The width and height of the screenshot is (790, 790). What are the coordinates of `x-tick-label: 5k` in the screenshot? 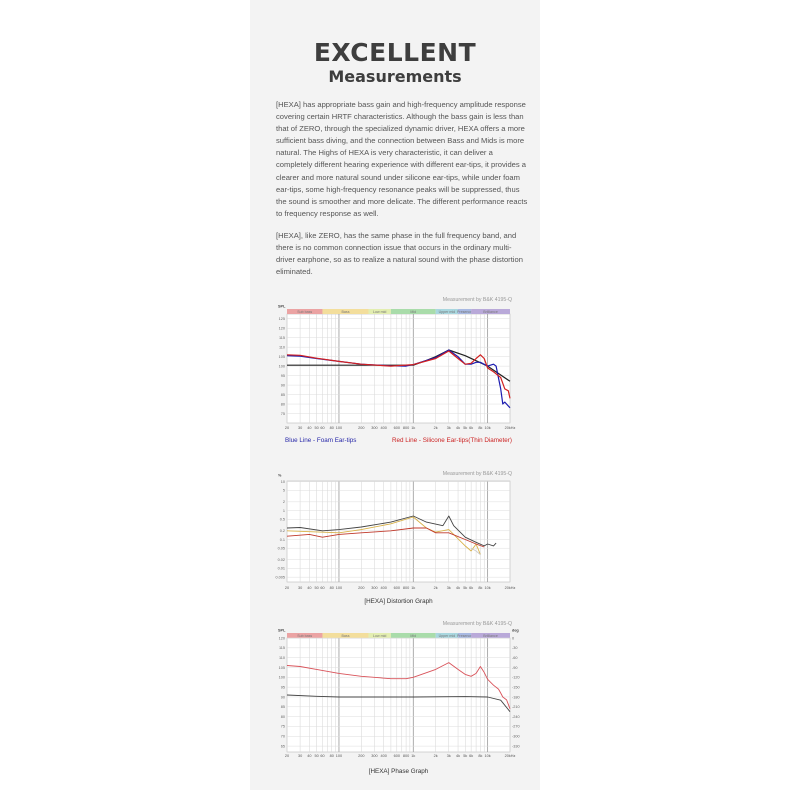 It's located at (465, 588).